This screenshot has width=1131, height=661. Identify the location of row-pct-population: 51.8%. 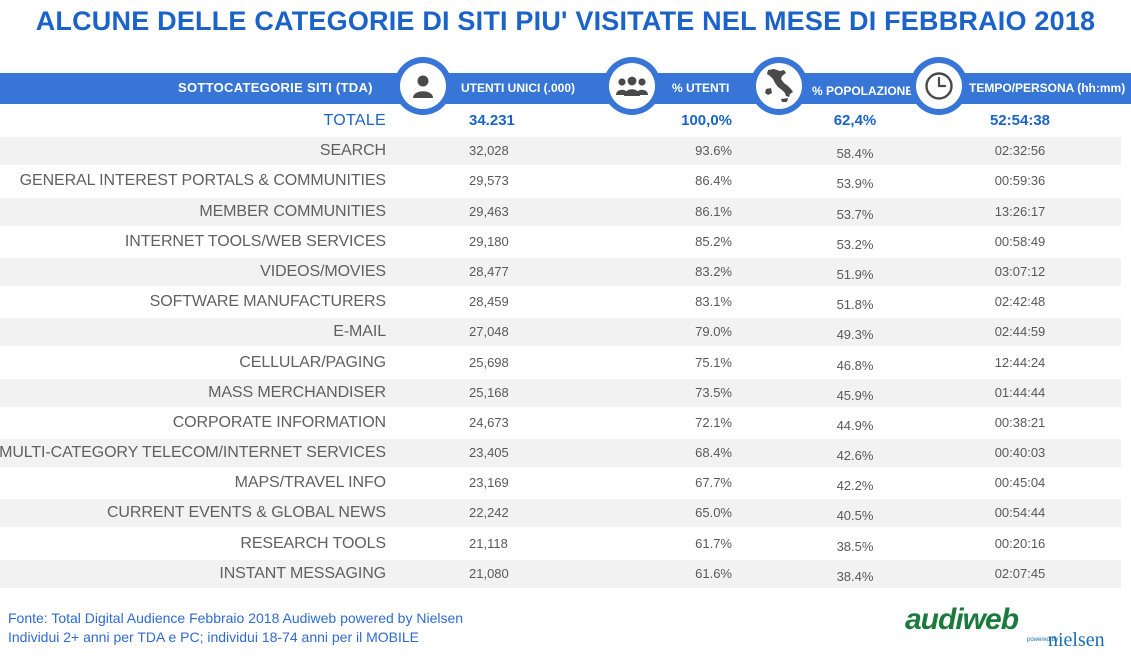
(855, 305).